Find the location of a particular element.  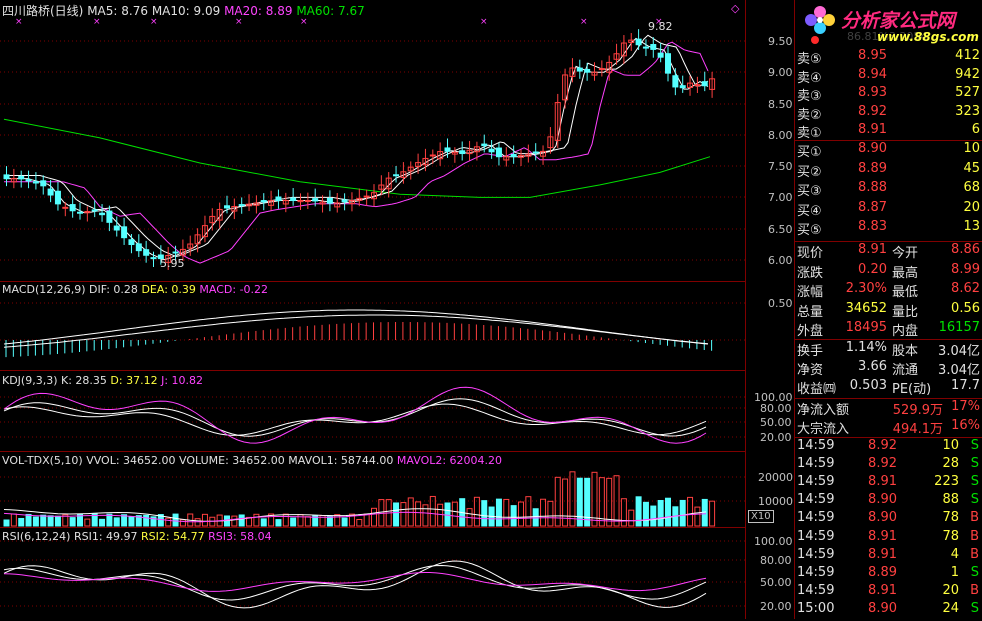

vol-mavol1: MAVOL1: 58744.00 is located at coordinates (341, 460).